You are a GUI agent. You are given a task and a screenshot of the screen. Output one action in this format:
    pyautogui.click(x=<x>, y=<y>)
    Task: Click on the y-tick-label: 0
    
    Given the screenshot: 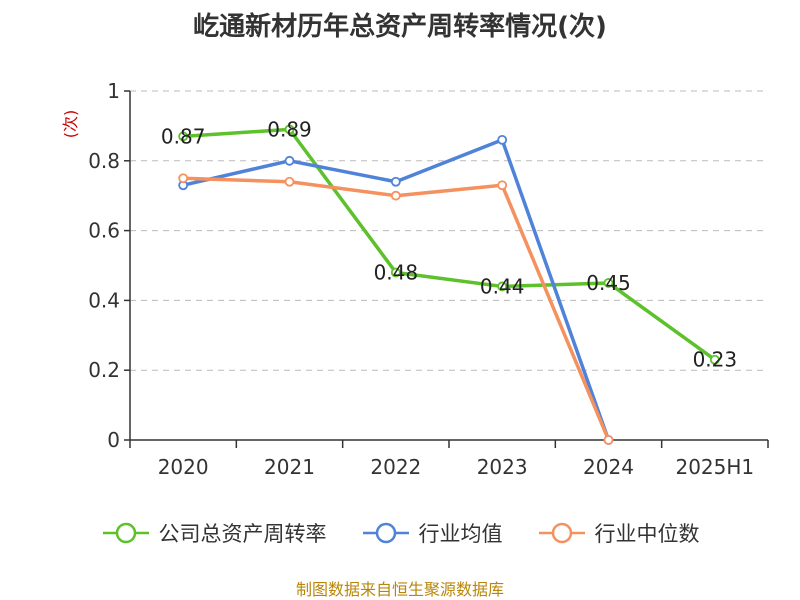 What is the action you would take?
    pyautogui.click(x=113, y=440)
    